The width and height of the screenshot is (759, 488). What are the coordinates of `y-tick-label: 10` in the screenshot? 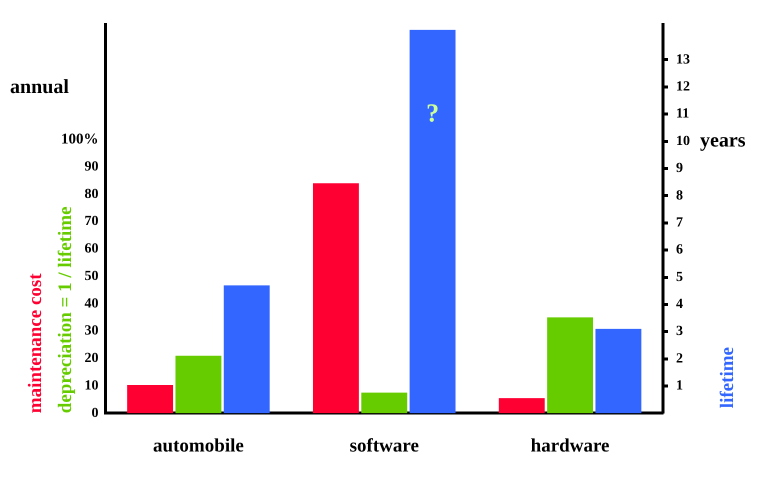 It's located at (91, 386).